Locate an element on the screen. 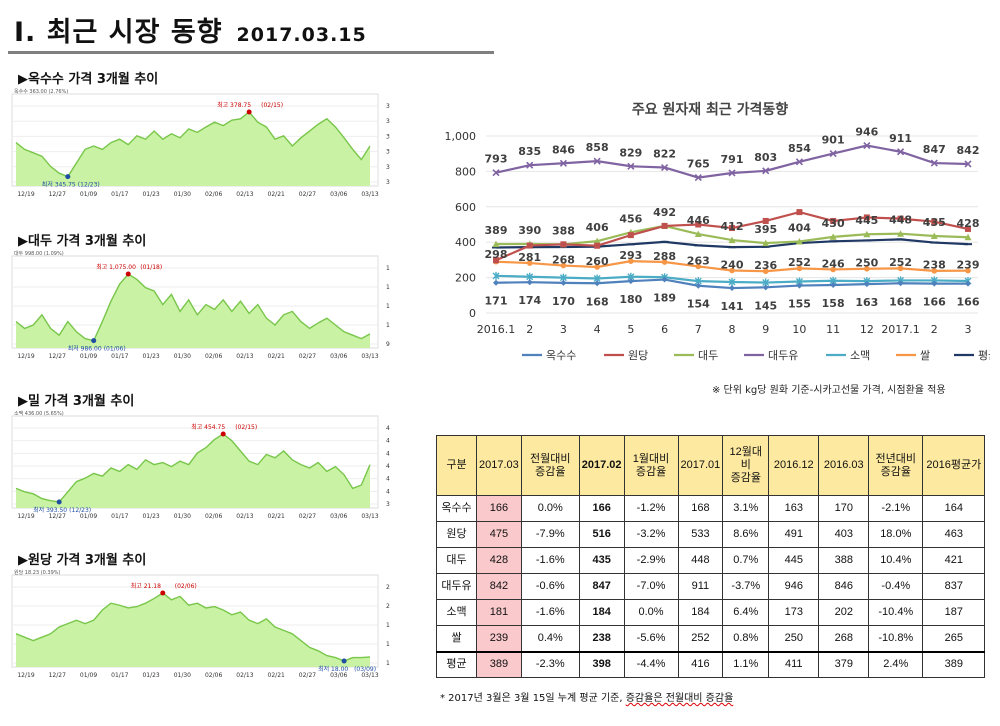  data-label: 158 is located at coordinates (833, 303).